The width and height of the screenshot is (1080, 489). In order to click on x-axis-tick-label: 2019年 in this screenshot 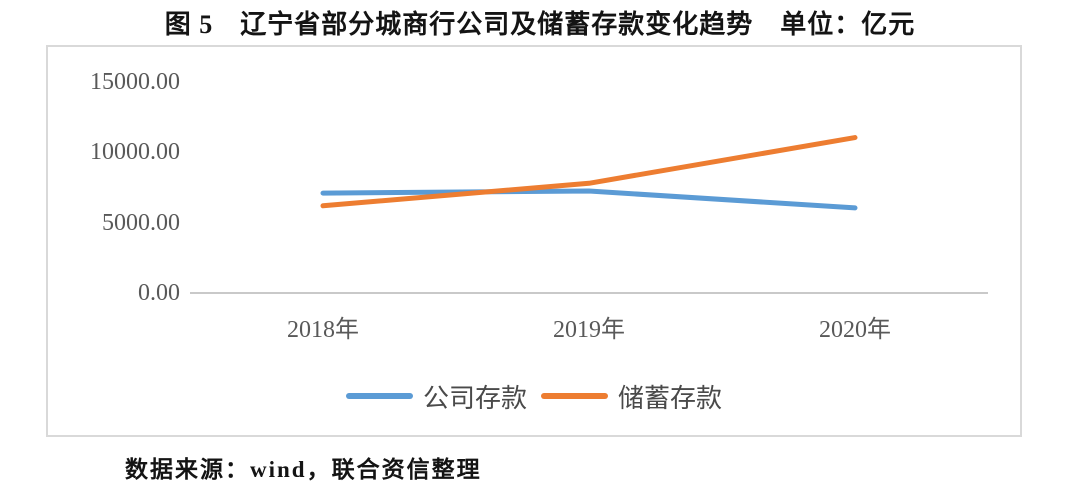, I will do `click(589, 330)`.